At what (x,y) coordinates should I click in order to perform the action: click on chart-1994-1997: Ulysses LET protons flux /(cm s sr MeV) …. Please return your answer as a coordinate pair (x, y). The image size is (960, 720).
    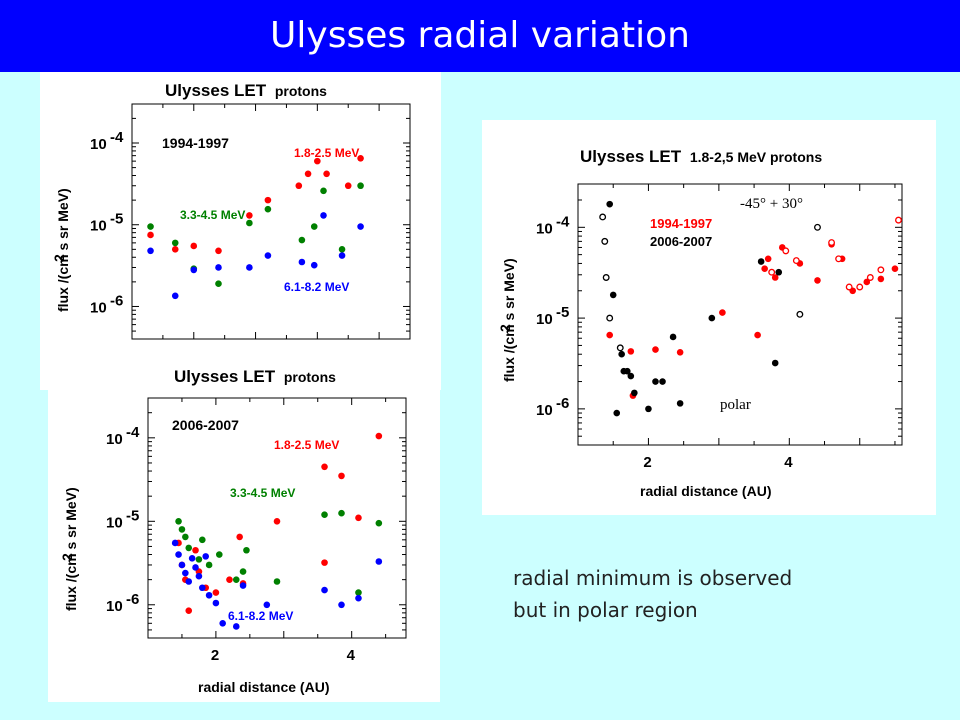
    Looking at the image, I should click on (231, 210).